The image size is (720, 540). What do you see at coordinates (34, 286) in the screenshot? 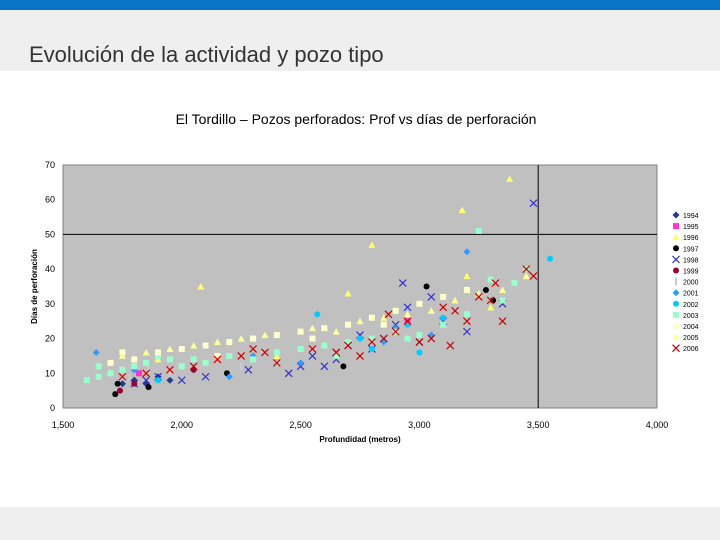
I see `y-axis-label: Días de perforación` at bounding box center [34, 286].